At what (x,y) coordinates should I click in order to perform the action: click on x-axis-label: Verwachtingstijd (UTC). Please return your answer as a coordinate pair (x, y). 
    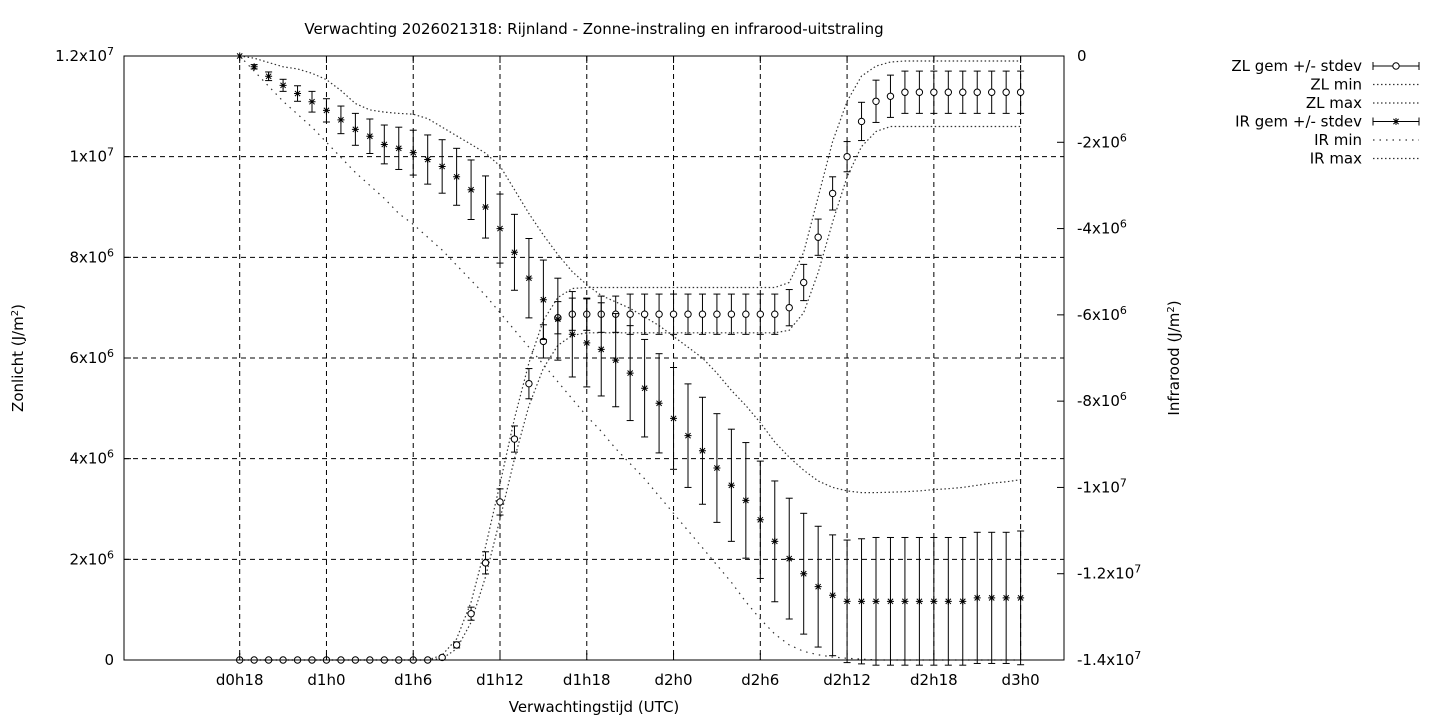
    Looking at the image, I should click on (594, 707).